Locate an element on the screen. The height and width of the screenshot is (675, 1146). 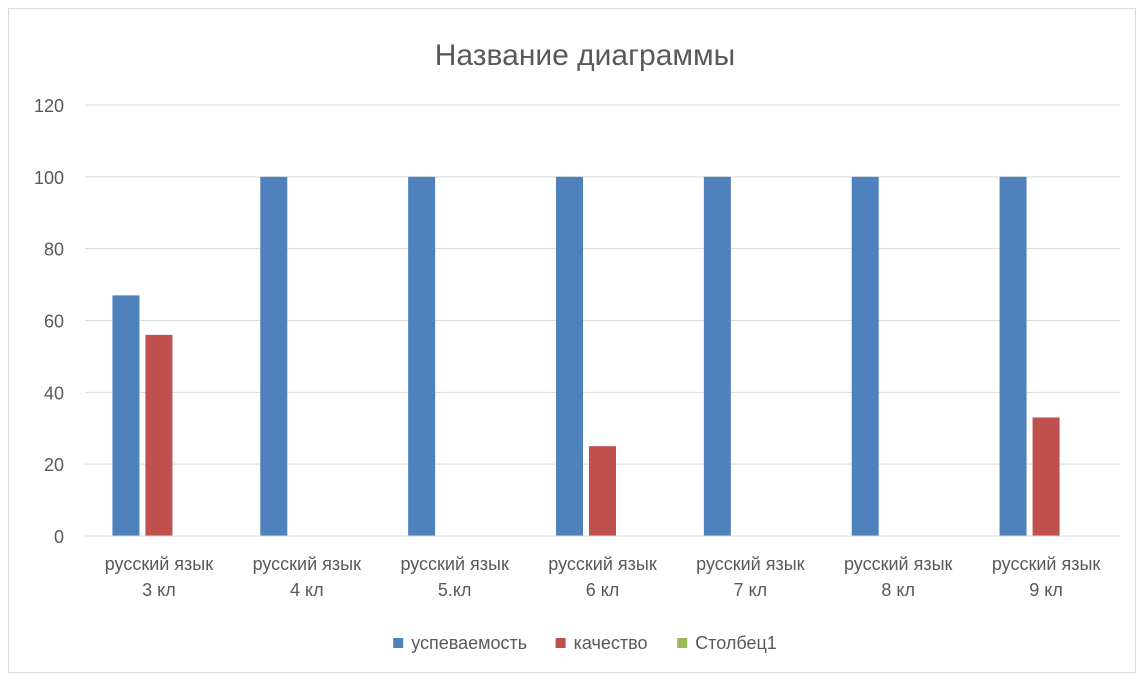
y-tick-label: 100 is located at coordinates (49, 178).